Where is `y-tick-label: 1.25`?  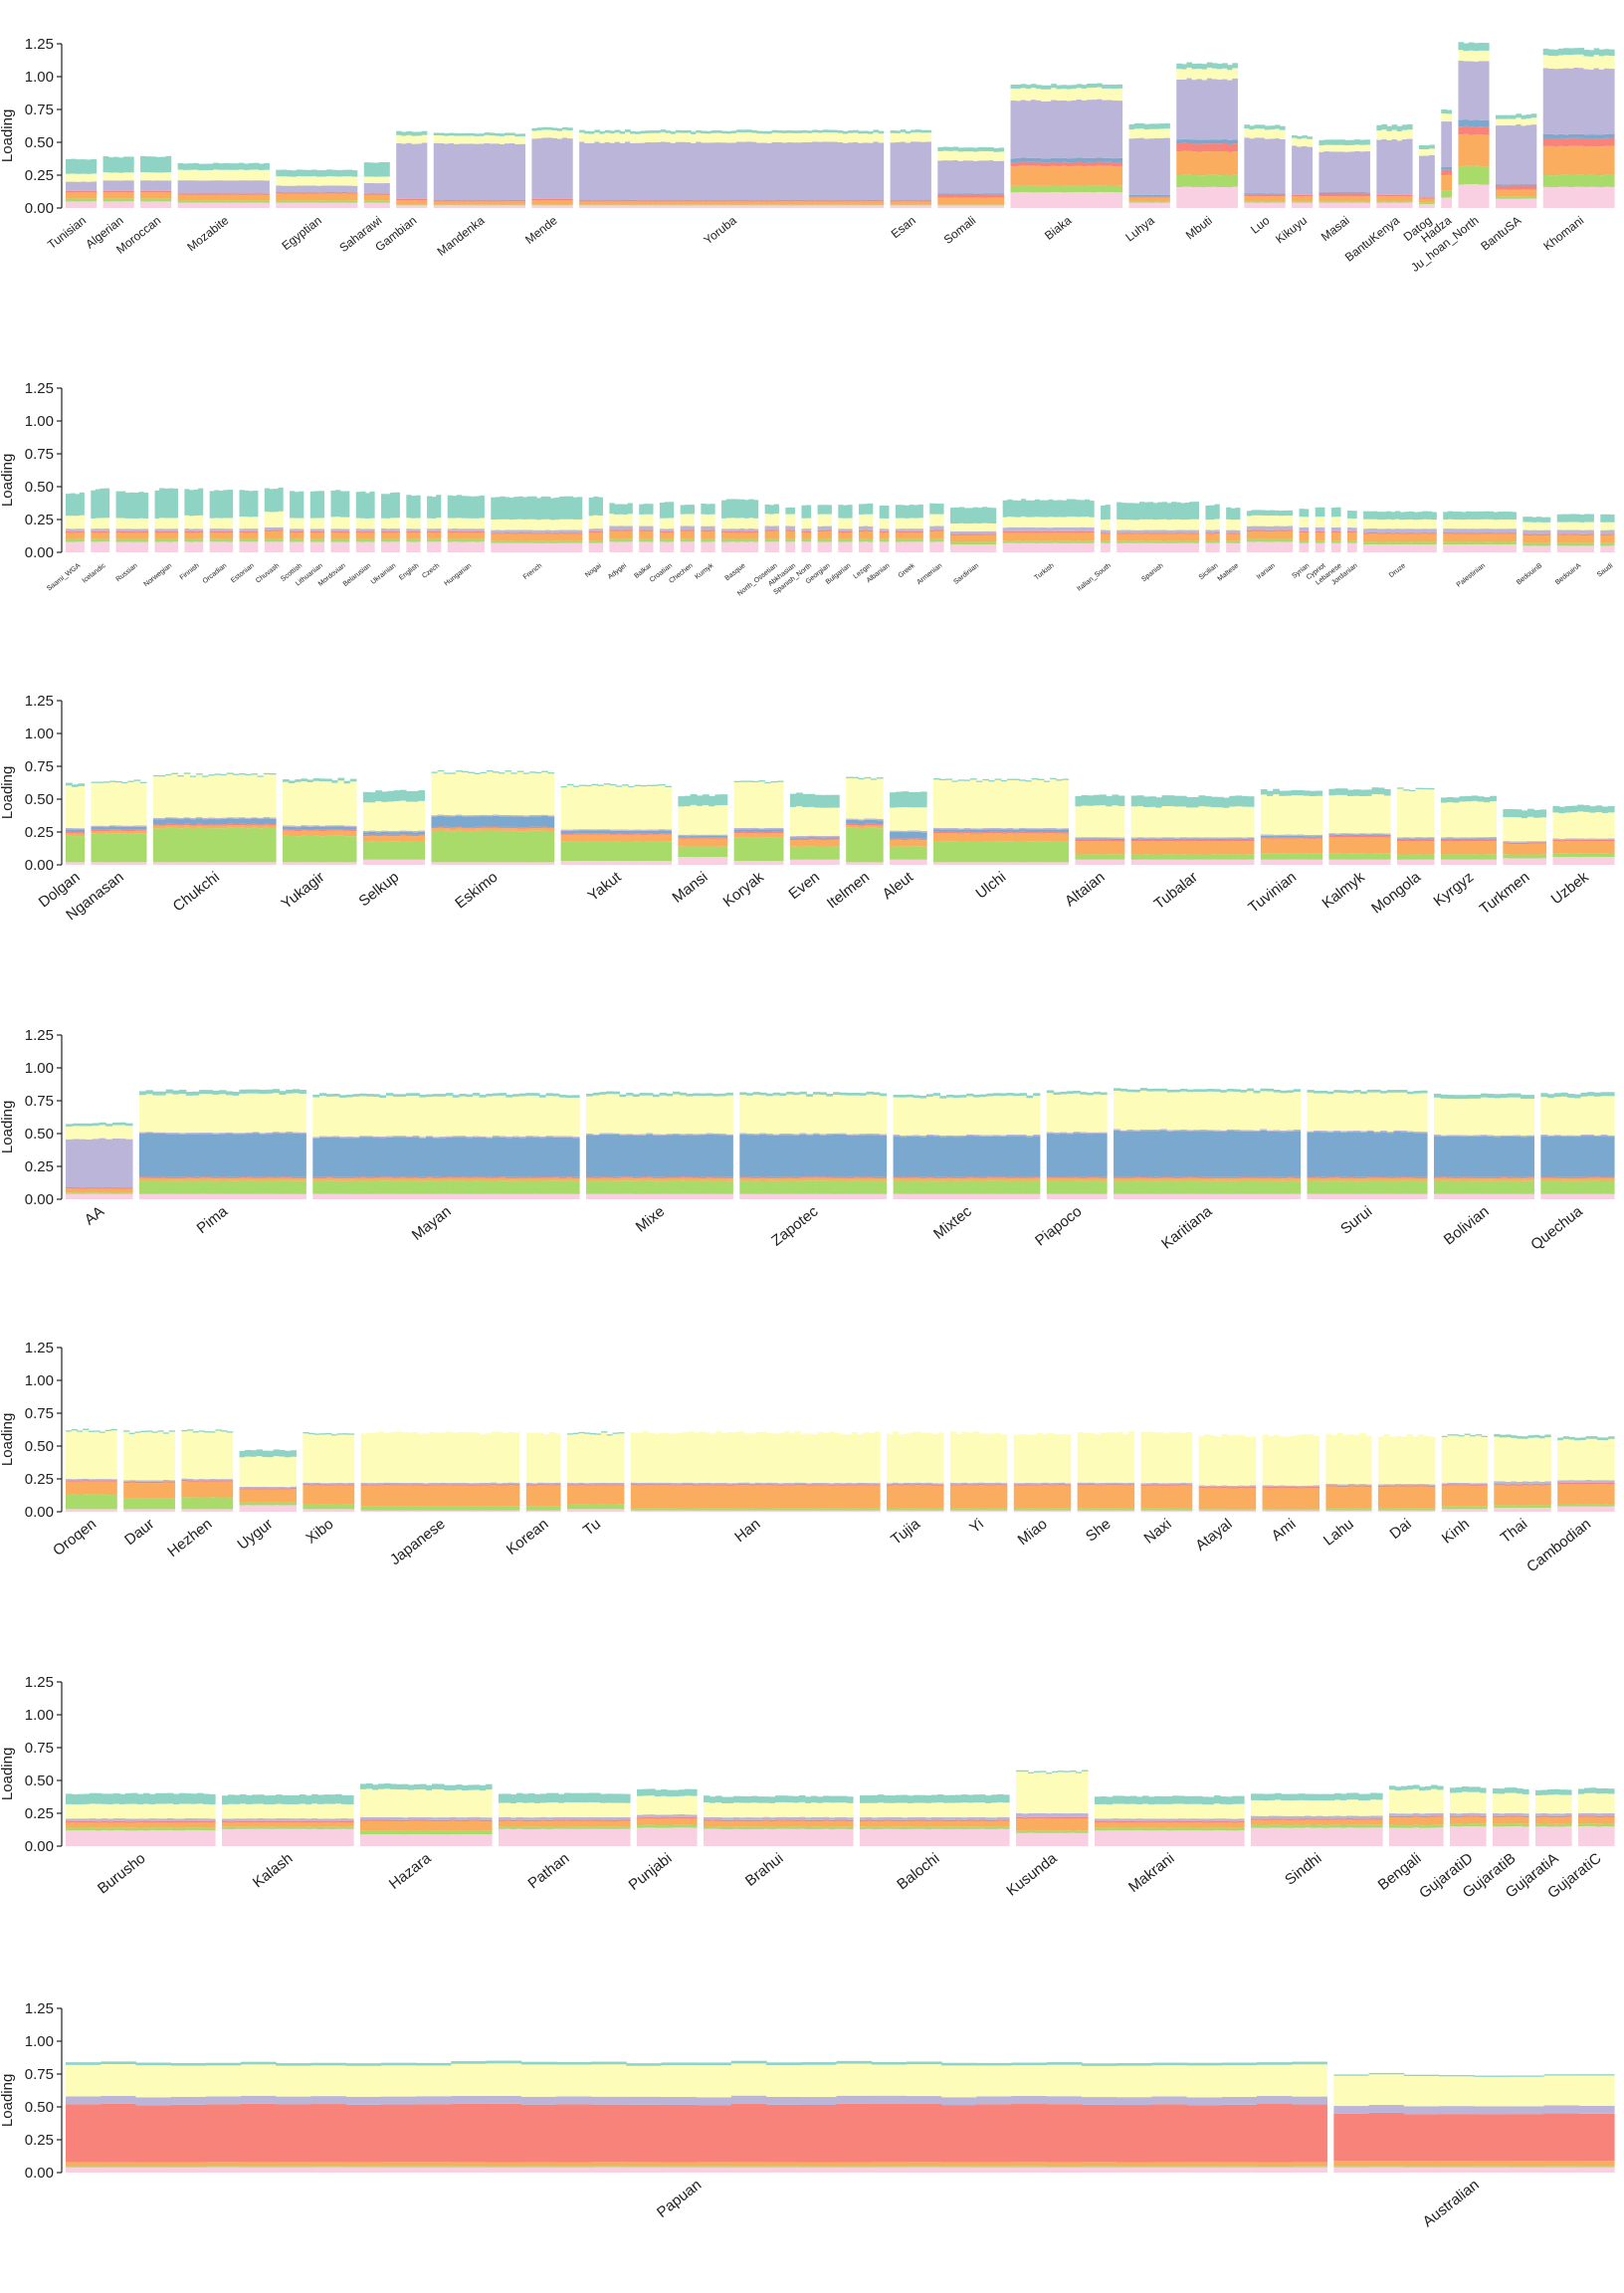 y-tick-label: 1.25 is located at coordinates (40, 388).